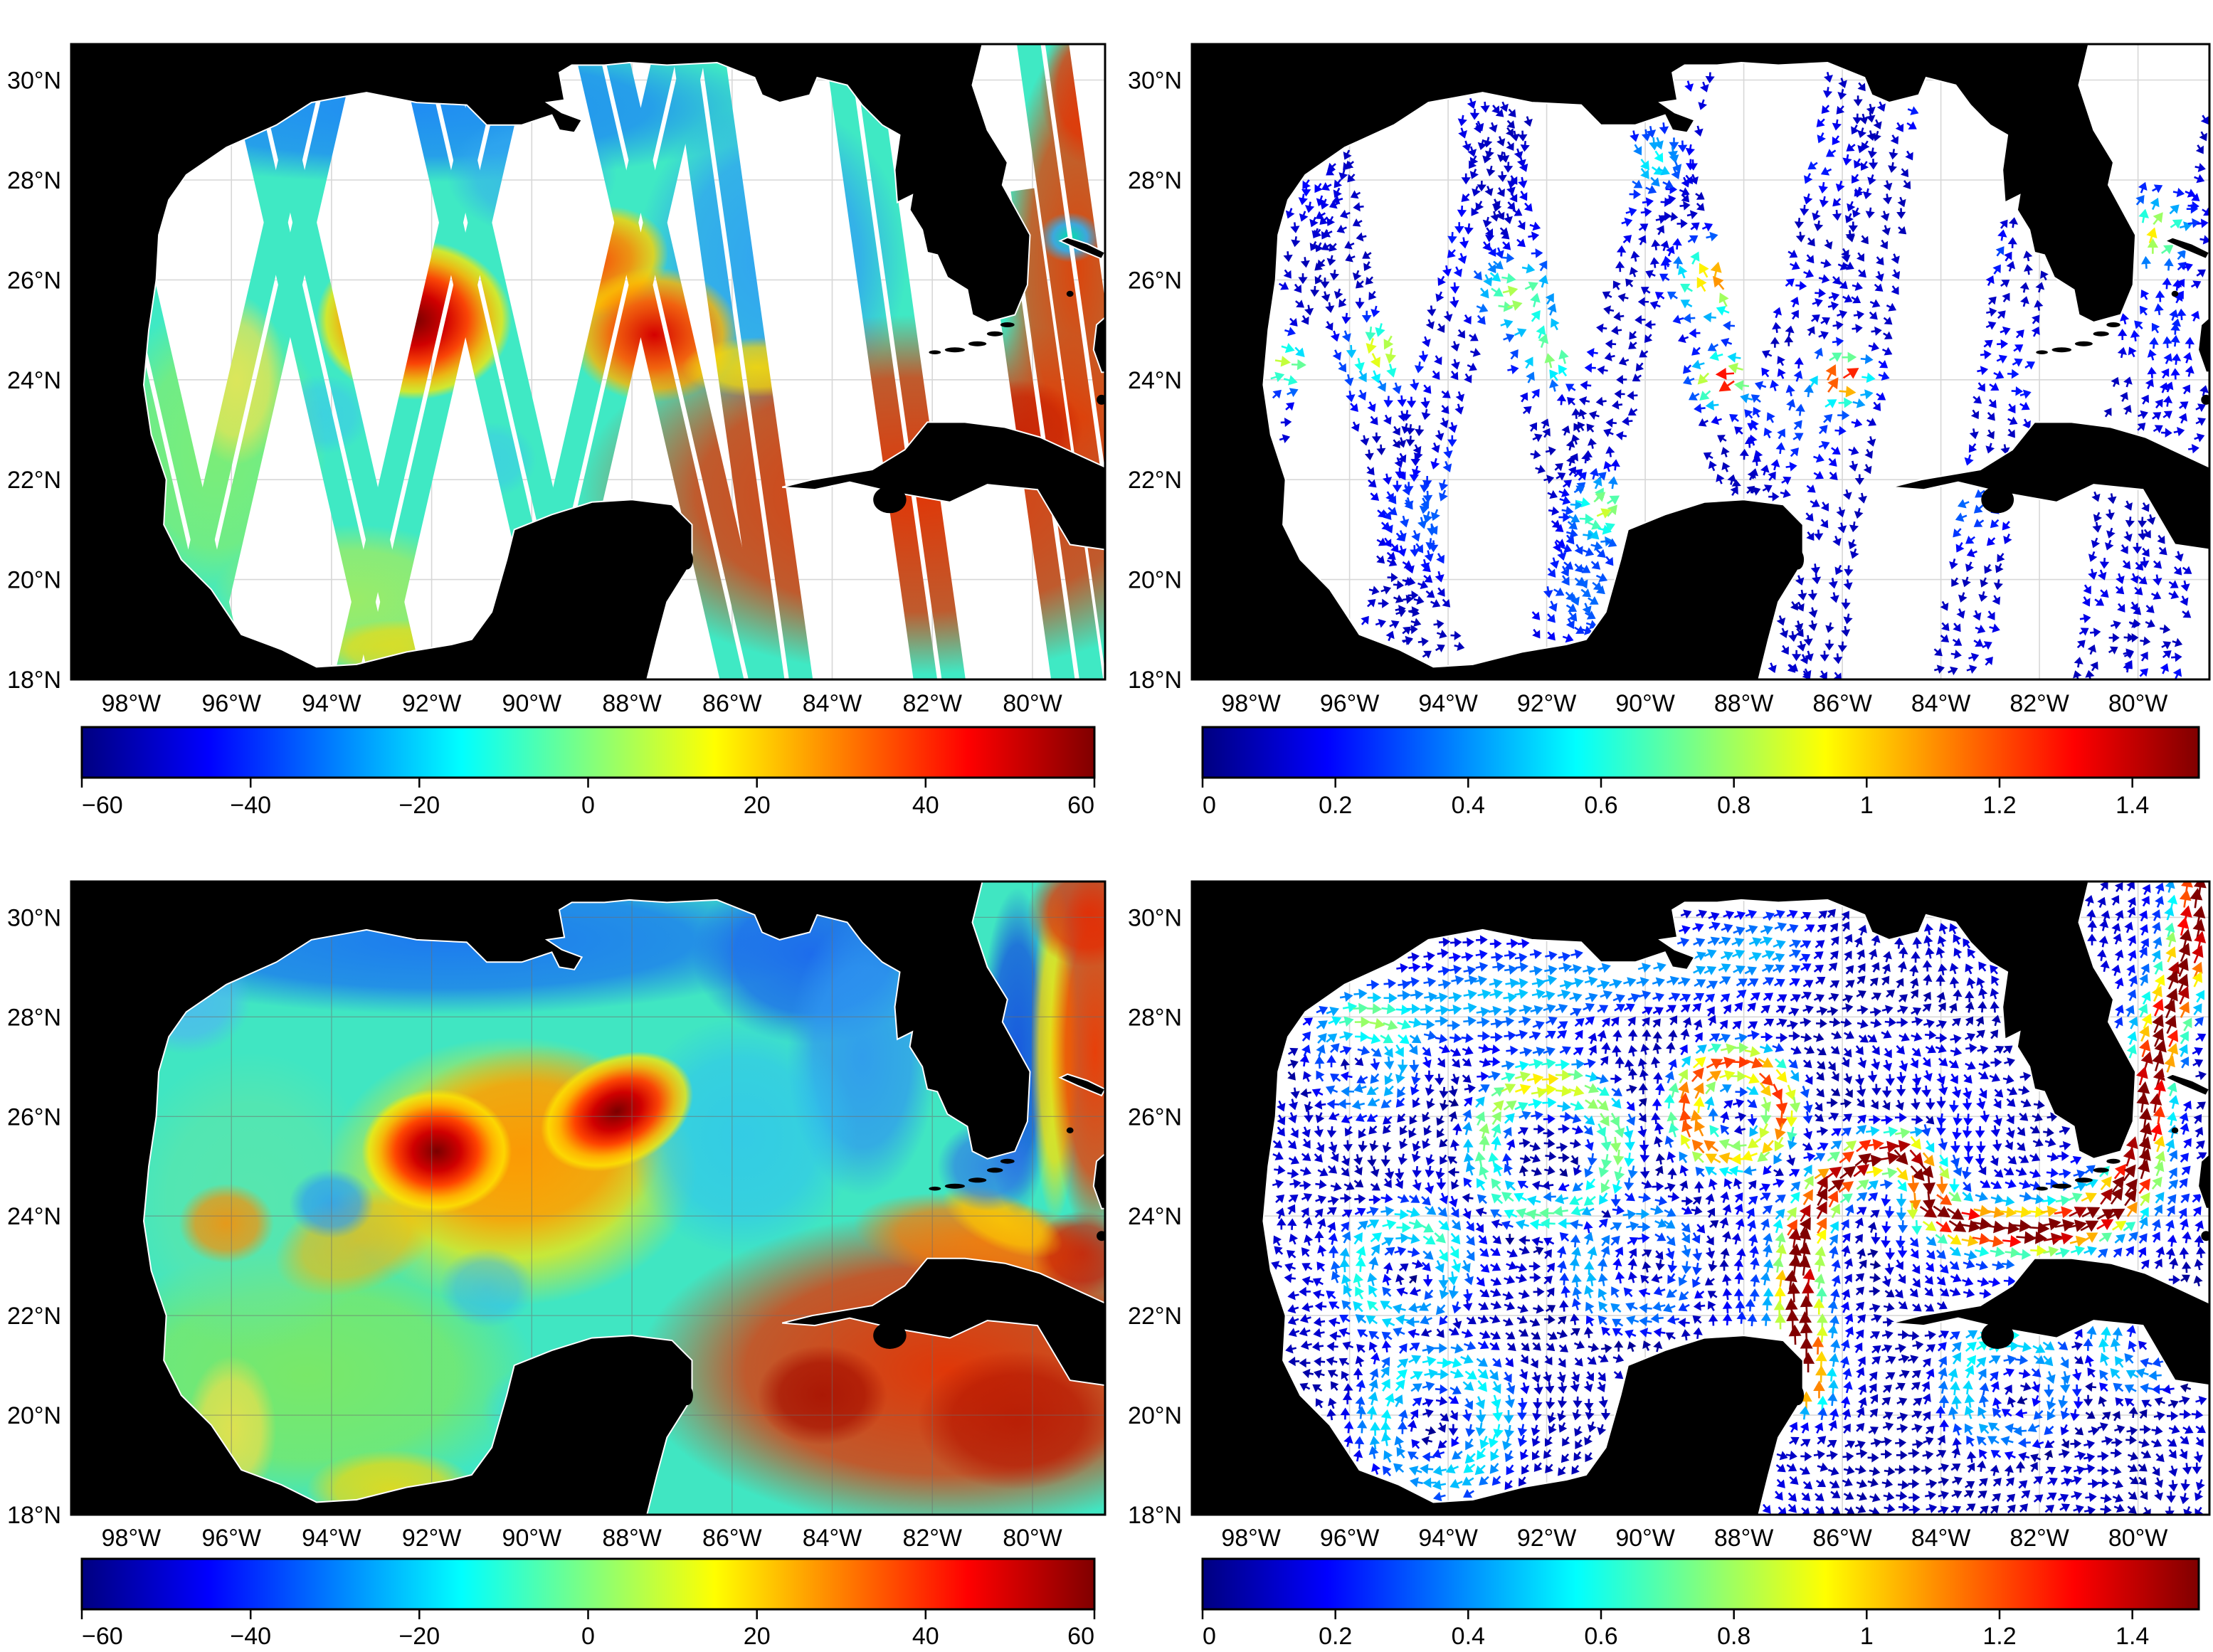 The width and height of the screenshot is (2213, 1652). Describe the element at coordinates (1469, 1636) in the screenshot. I see `colorbar-tick-label: 0.4` at that location.